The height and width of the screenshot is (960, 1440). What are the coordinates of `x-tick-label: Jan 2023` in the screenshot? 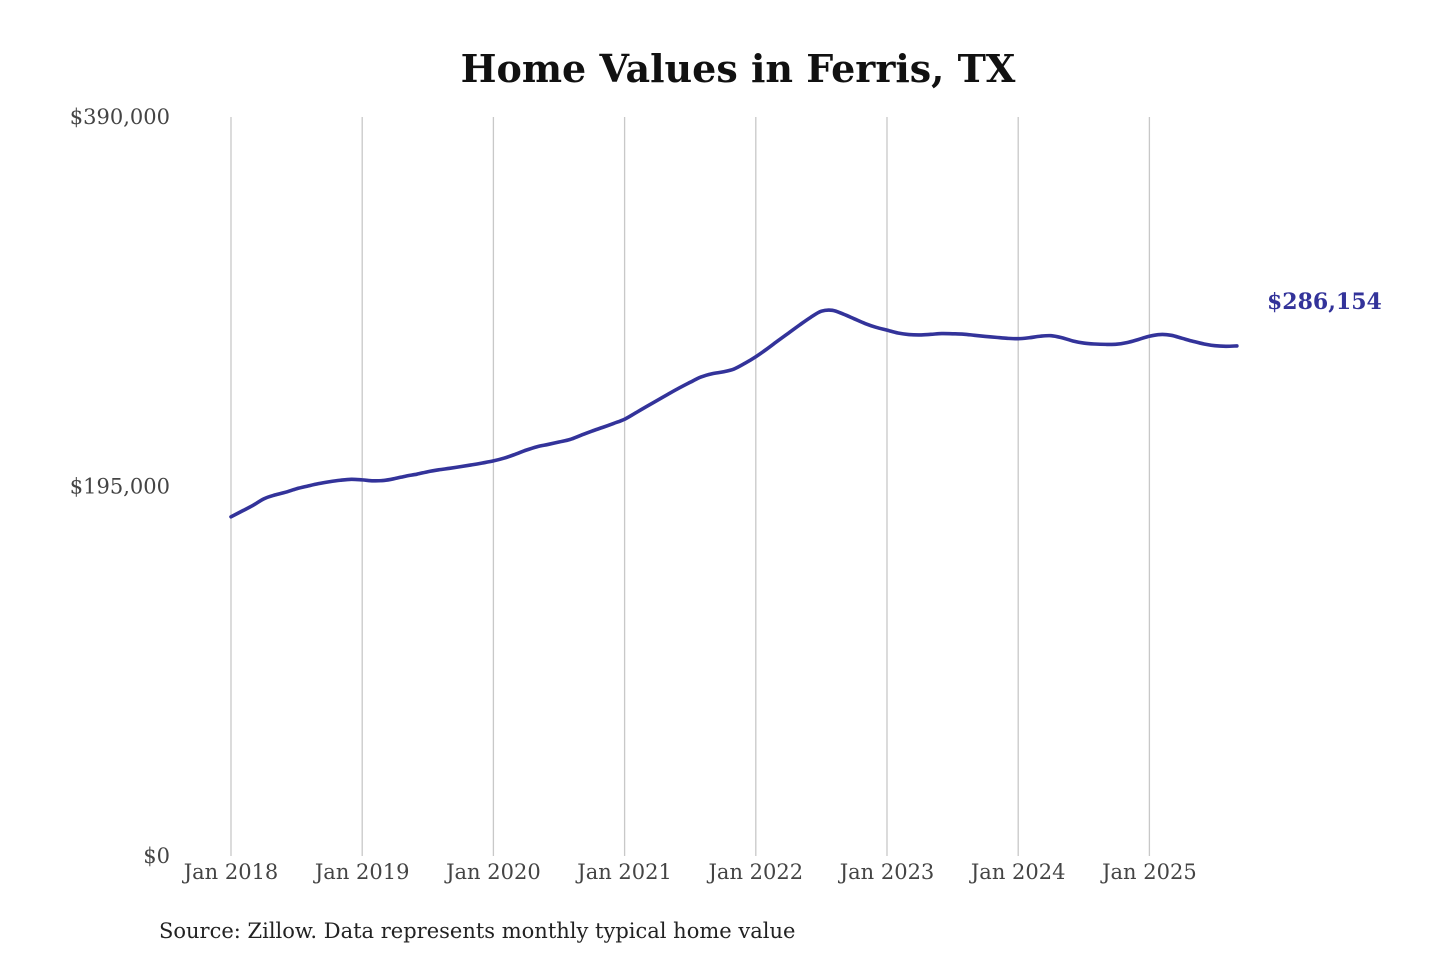 It's located at (886, 872).